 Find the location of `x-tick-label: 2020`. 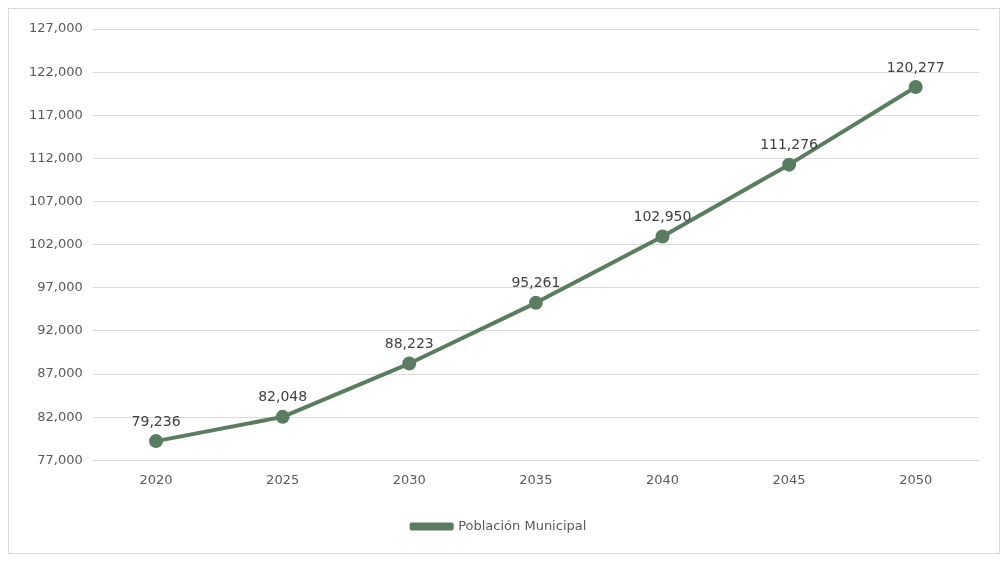

x-tick-label: 2020 is located at coordinates (156, 479).